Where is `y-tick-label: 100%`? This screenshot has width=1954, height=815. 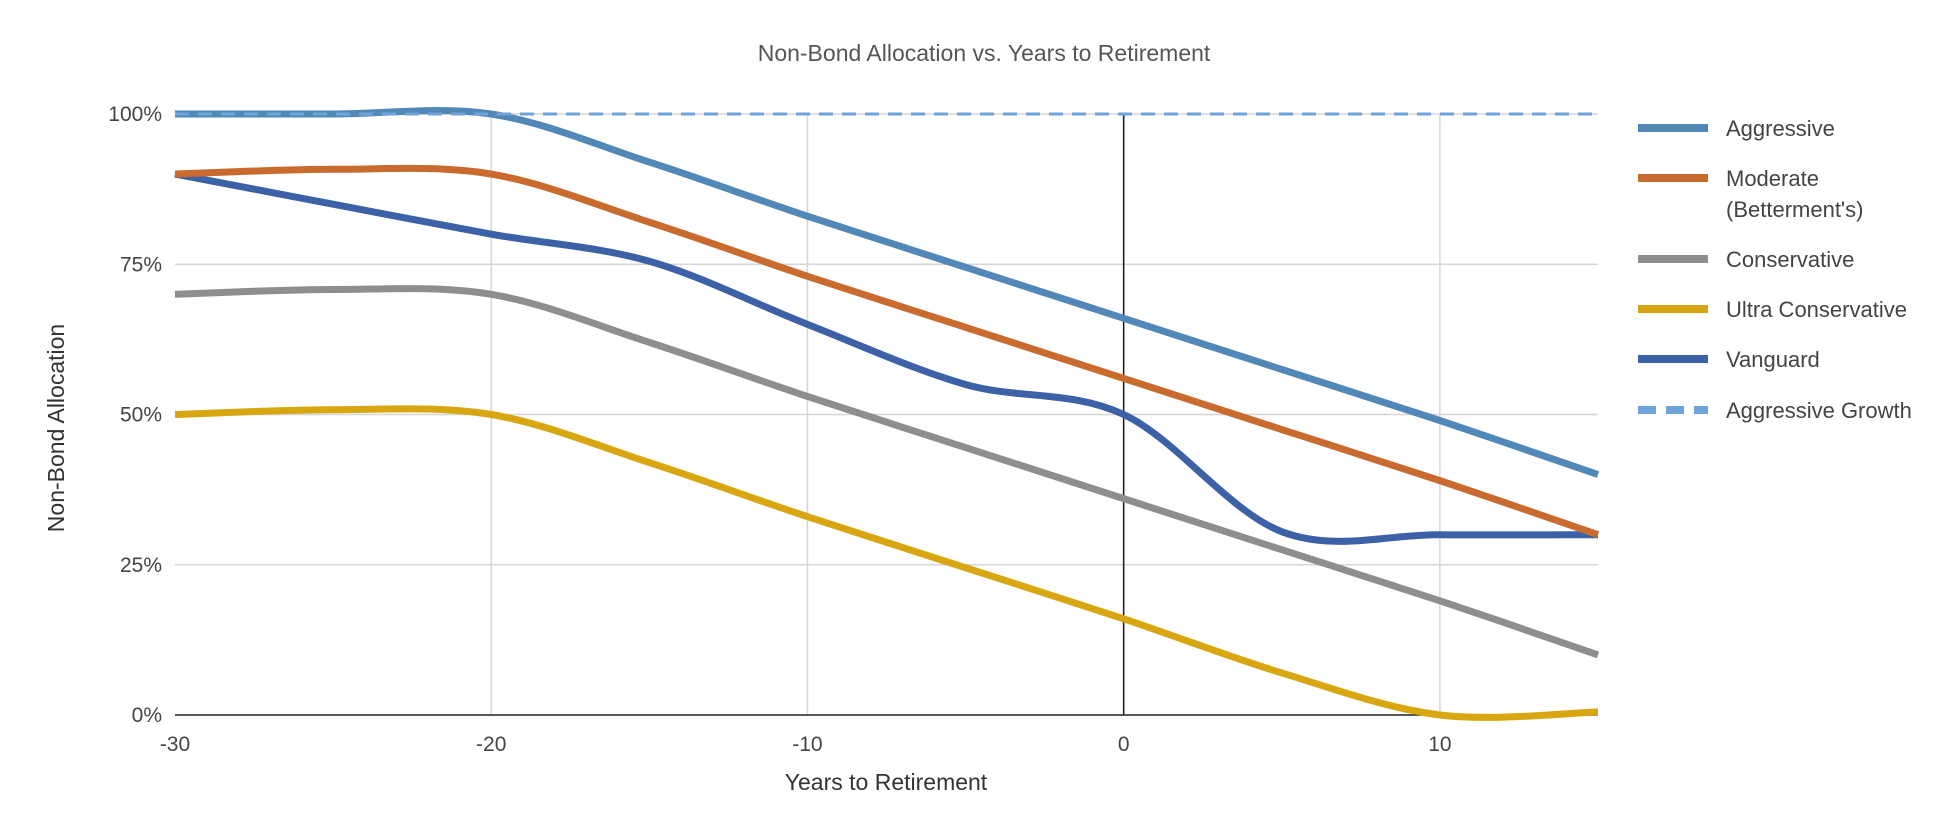 y-tick-label: 100% is located at coordinates (135, 114).